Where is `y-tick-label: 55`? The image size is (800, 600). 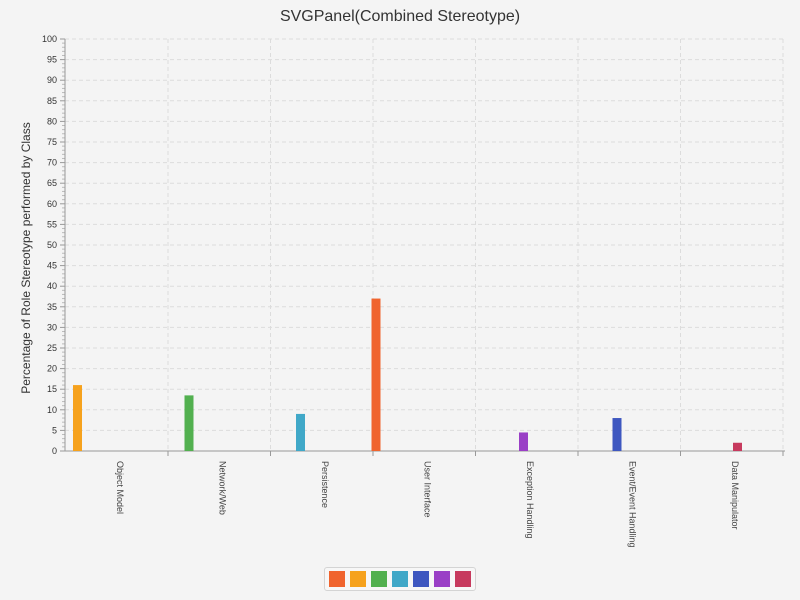 y-tick-label: 55 is located at coordinates (52, 224).